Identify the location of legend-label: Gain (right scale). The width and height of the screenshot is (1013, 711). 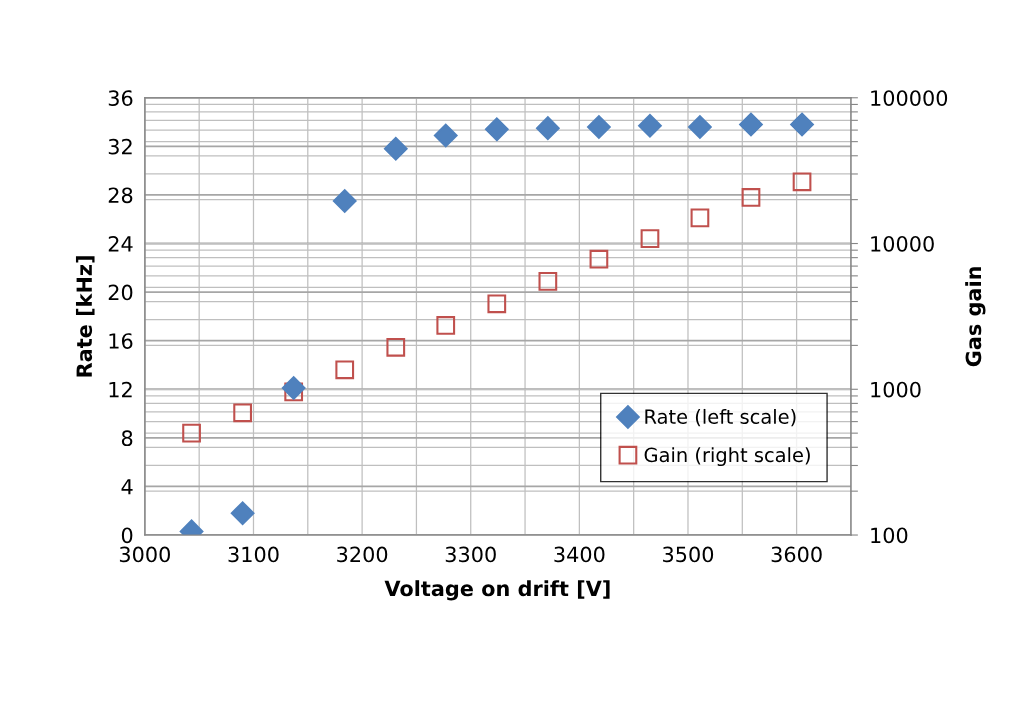
(727, 457).